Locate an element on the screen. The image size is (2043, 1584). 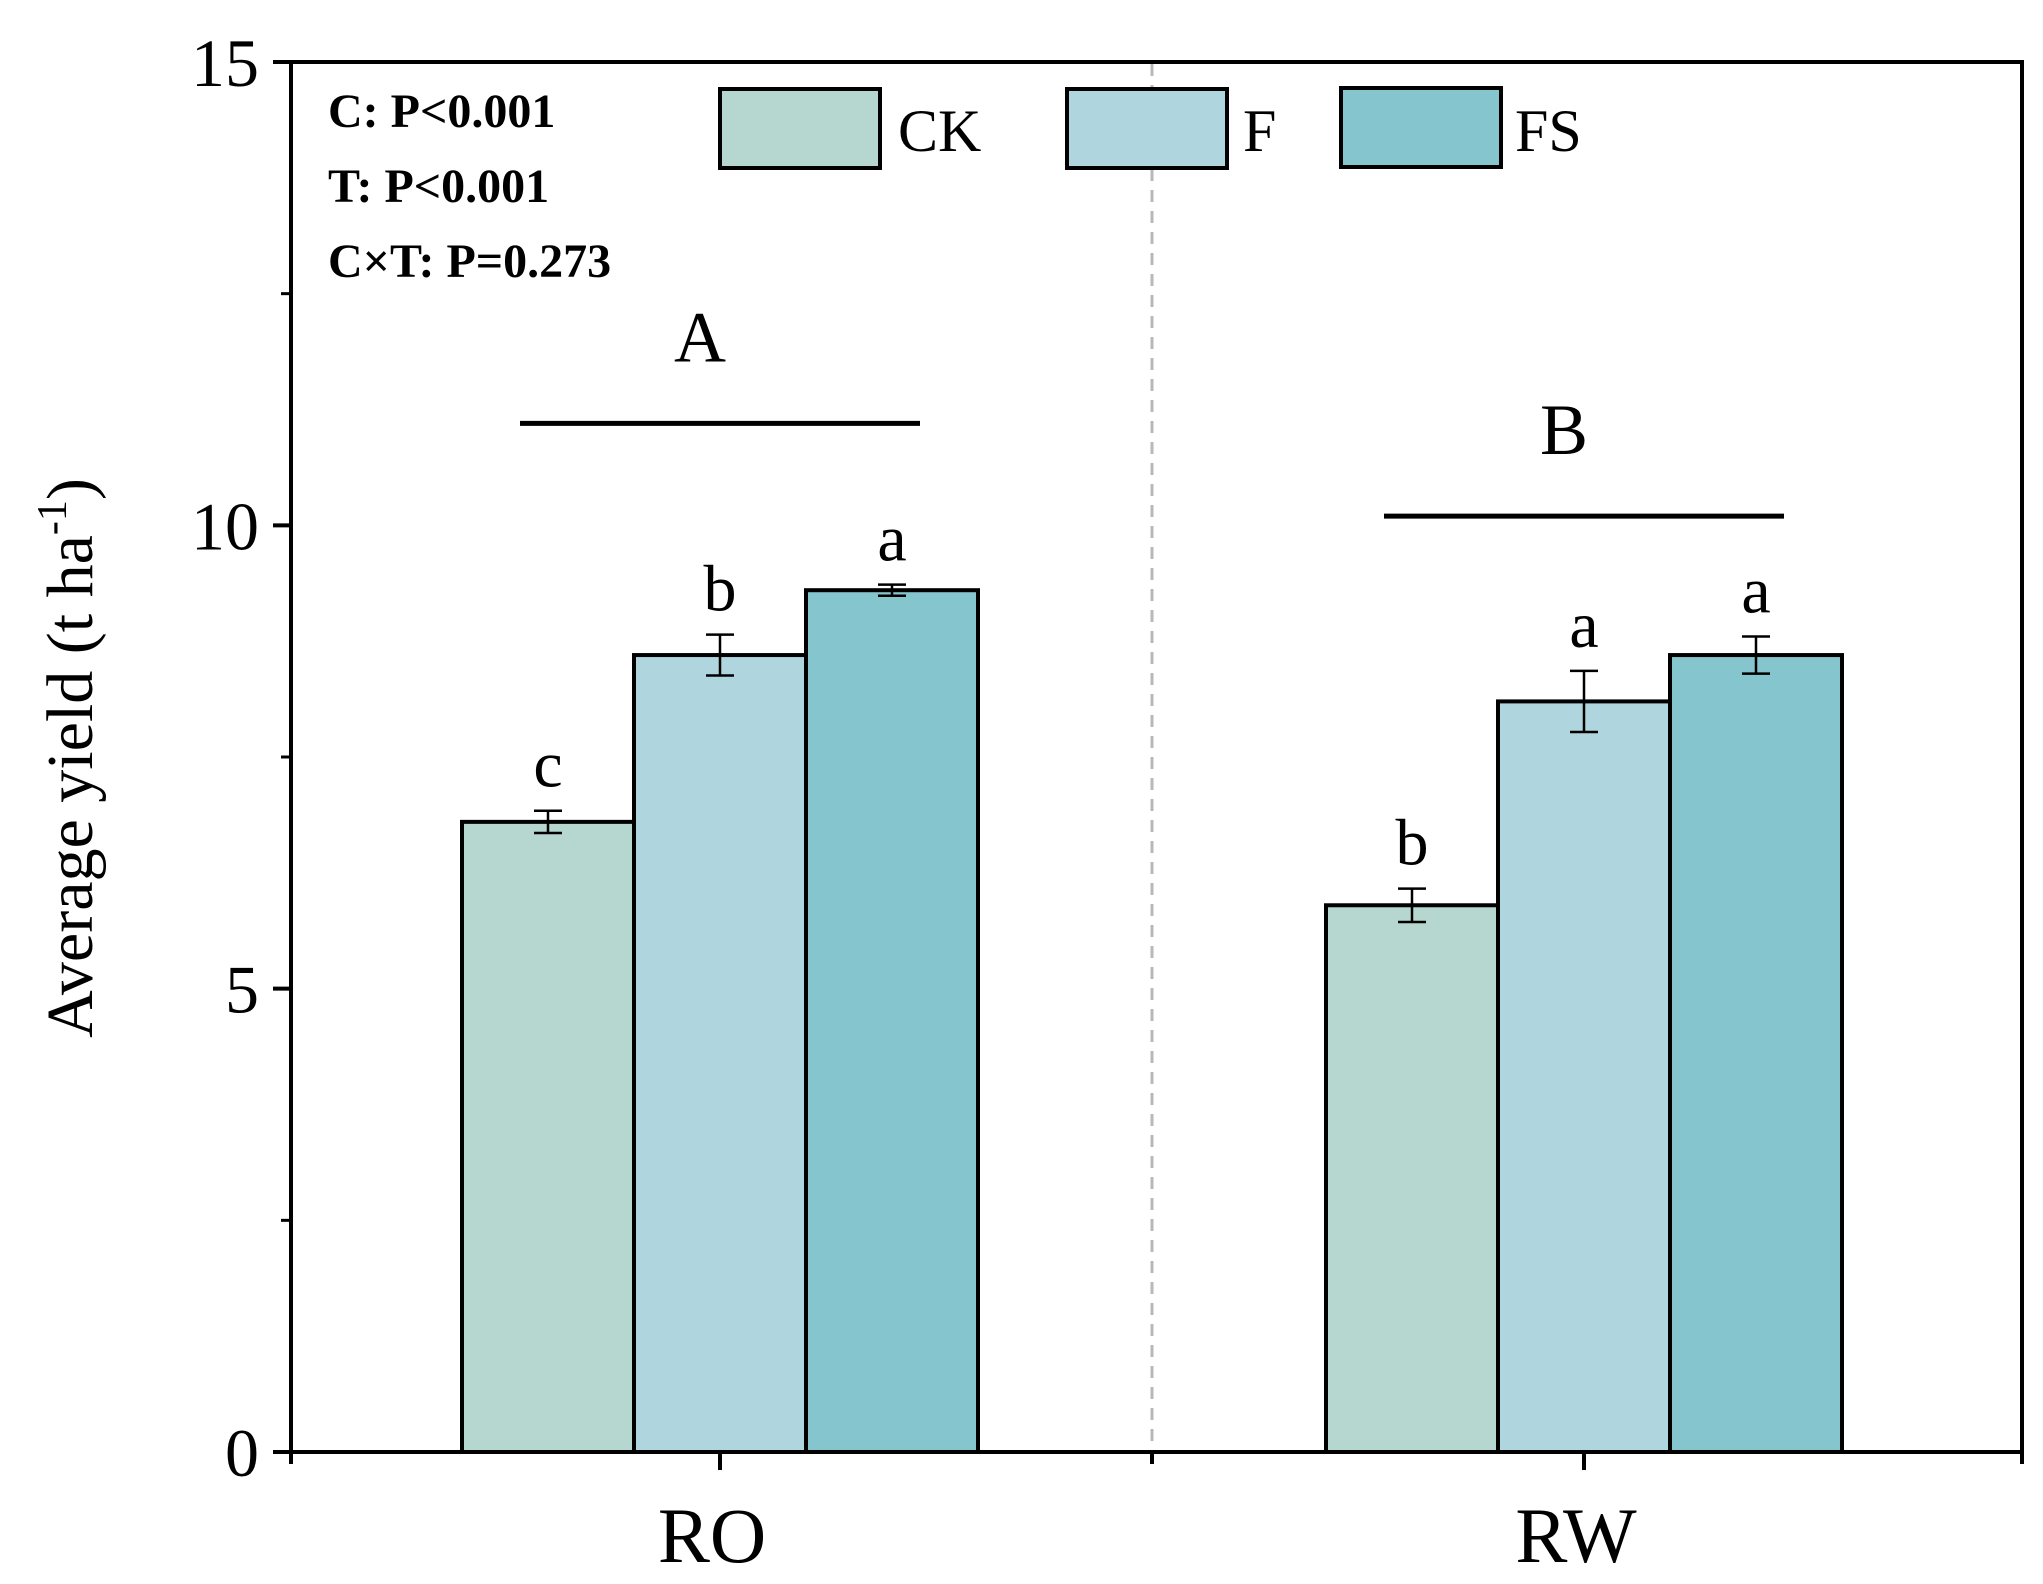
stat-line: C: P<0.001 is located at coordinates (441, 111).